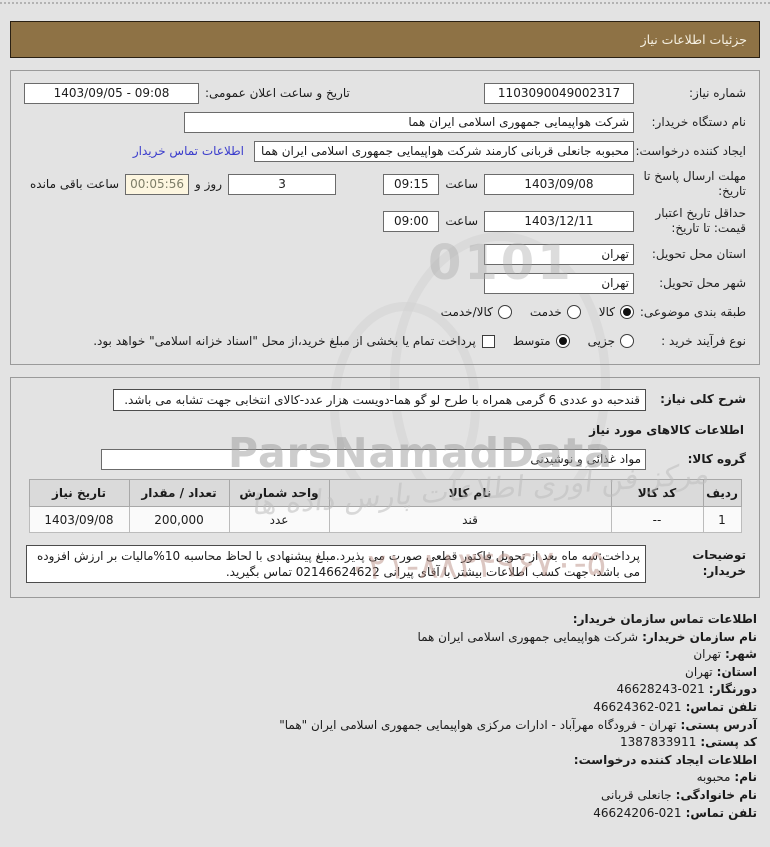 This screenshot has width=770, height=847. Describe the element at coordinates (209, 184) in the screenshot. I see `days-and-label: روز و` at that location.